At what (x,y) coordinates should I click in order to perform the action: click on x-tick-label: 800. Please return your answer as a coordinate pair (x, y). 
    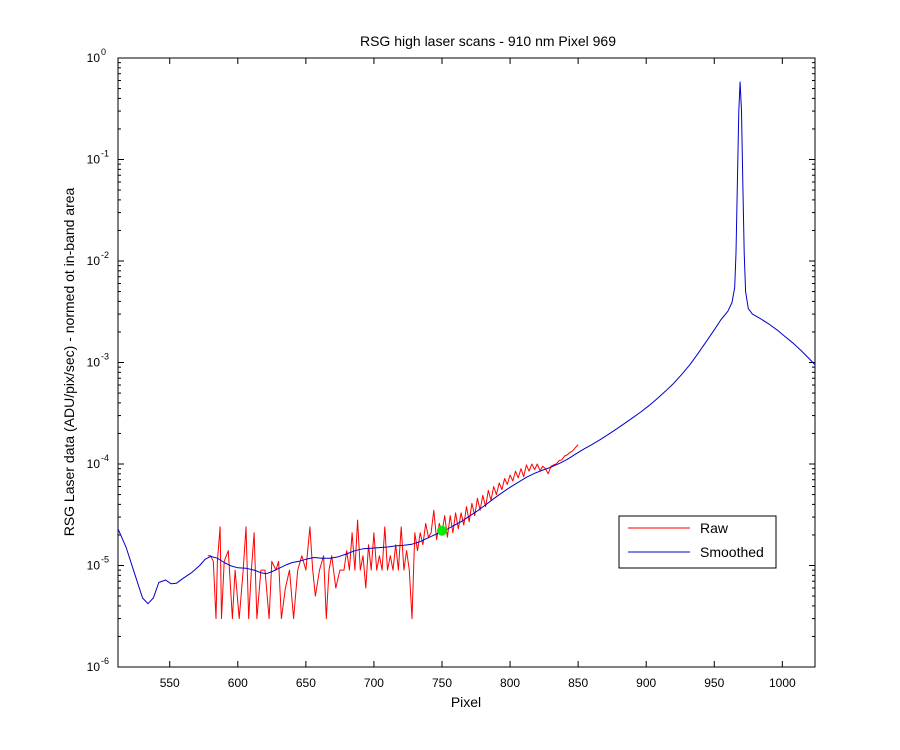
    Looking at the image, I should click on (510, 683).